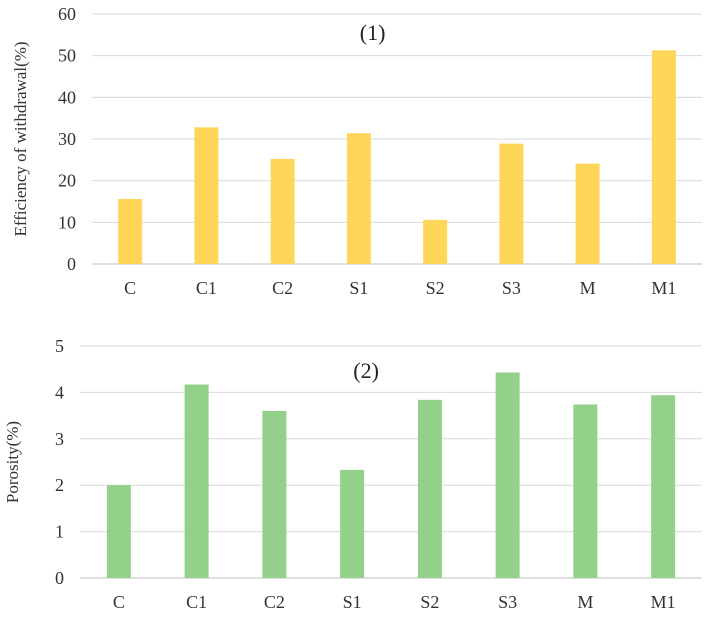 The height and width of the screenshot is (621, 706). Describe the element at coordinates (67, 222) in the screenshot. I see `y-tick-label: 10` at that location.